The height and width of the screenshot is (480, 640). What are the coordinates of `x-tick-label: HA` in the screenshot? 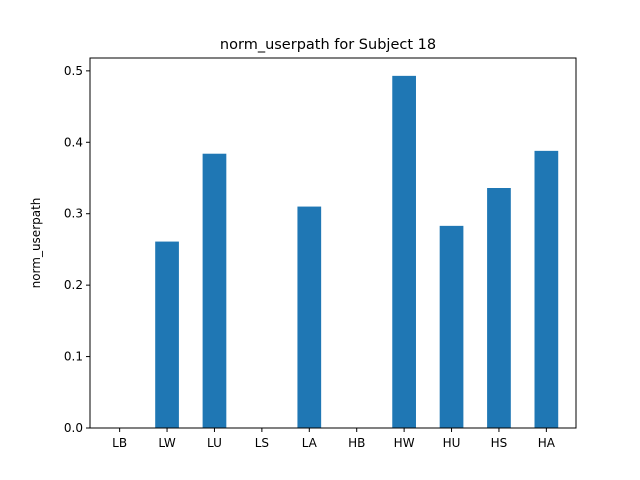 It's located at (547, 443).